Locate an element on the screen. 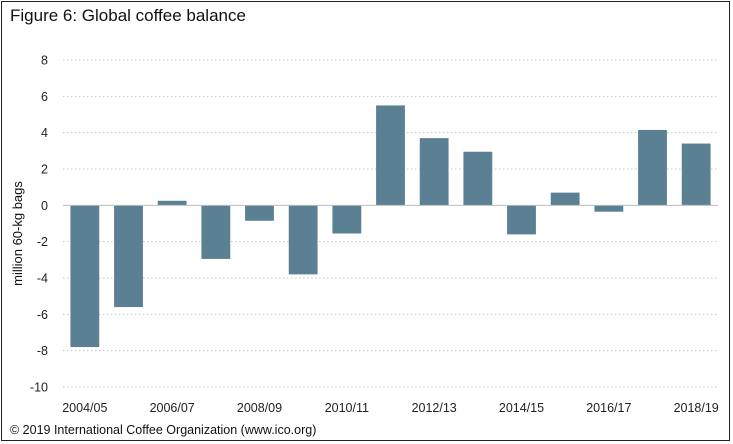 This screenshot has height=444, width=733. y-tick-label: 8 is located at coordinates (44, 61).